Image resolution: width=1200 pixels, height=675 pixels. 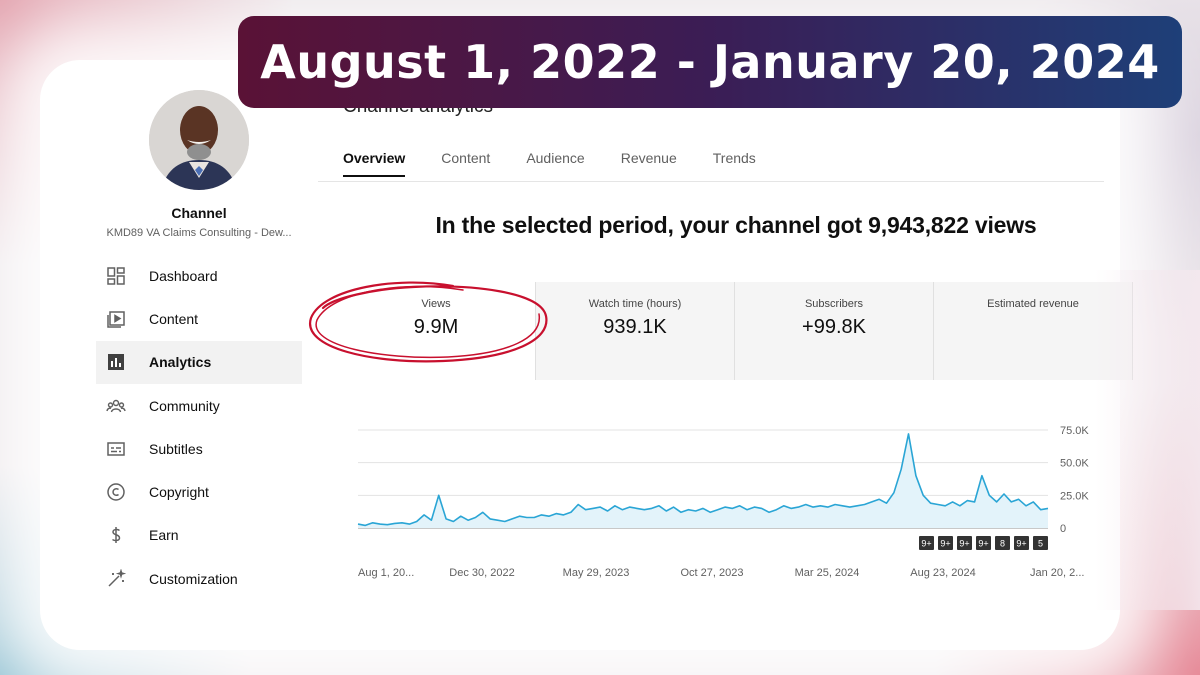 I want to click on x-tick-label: Dec 30, 2022, so click(x=481, y=573).